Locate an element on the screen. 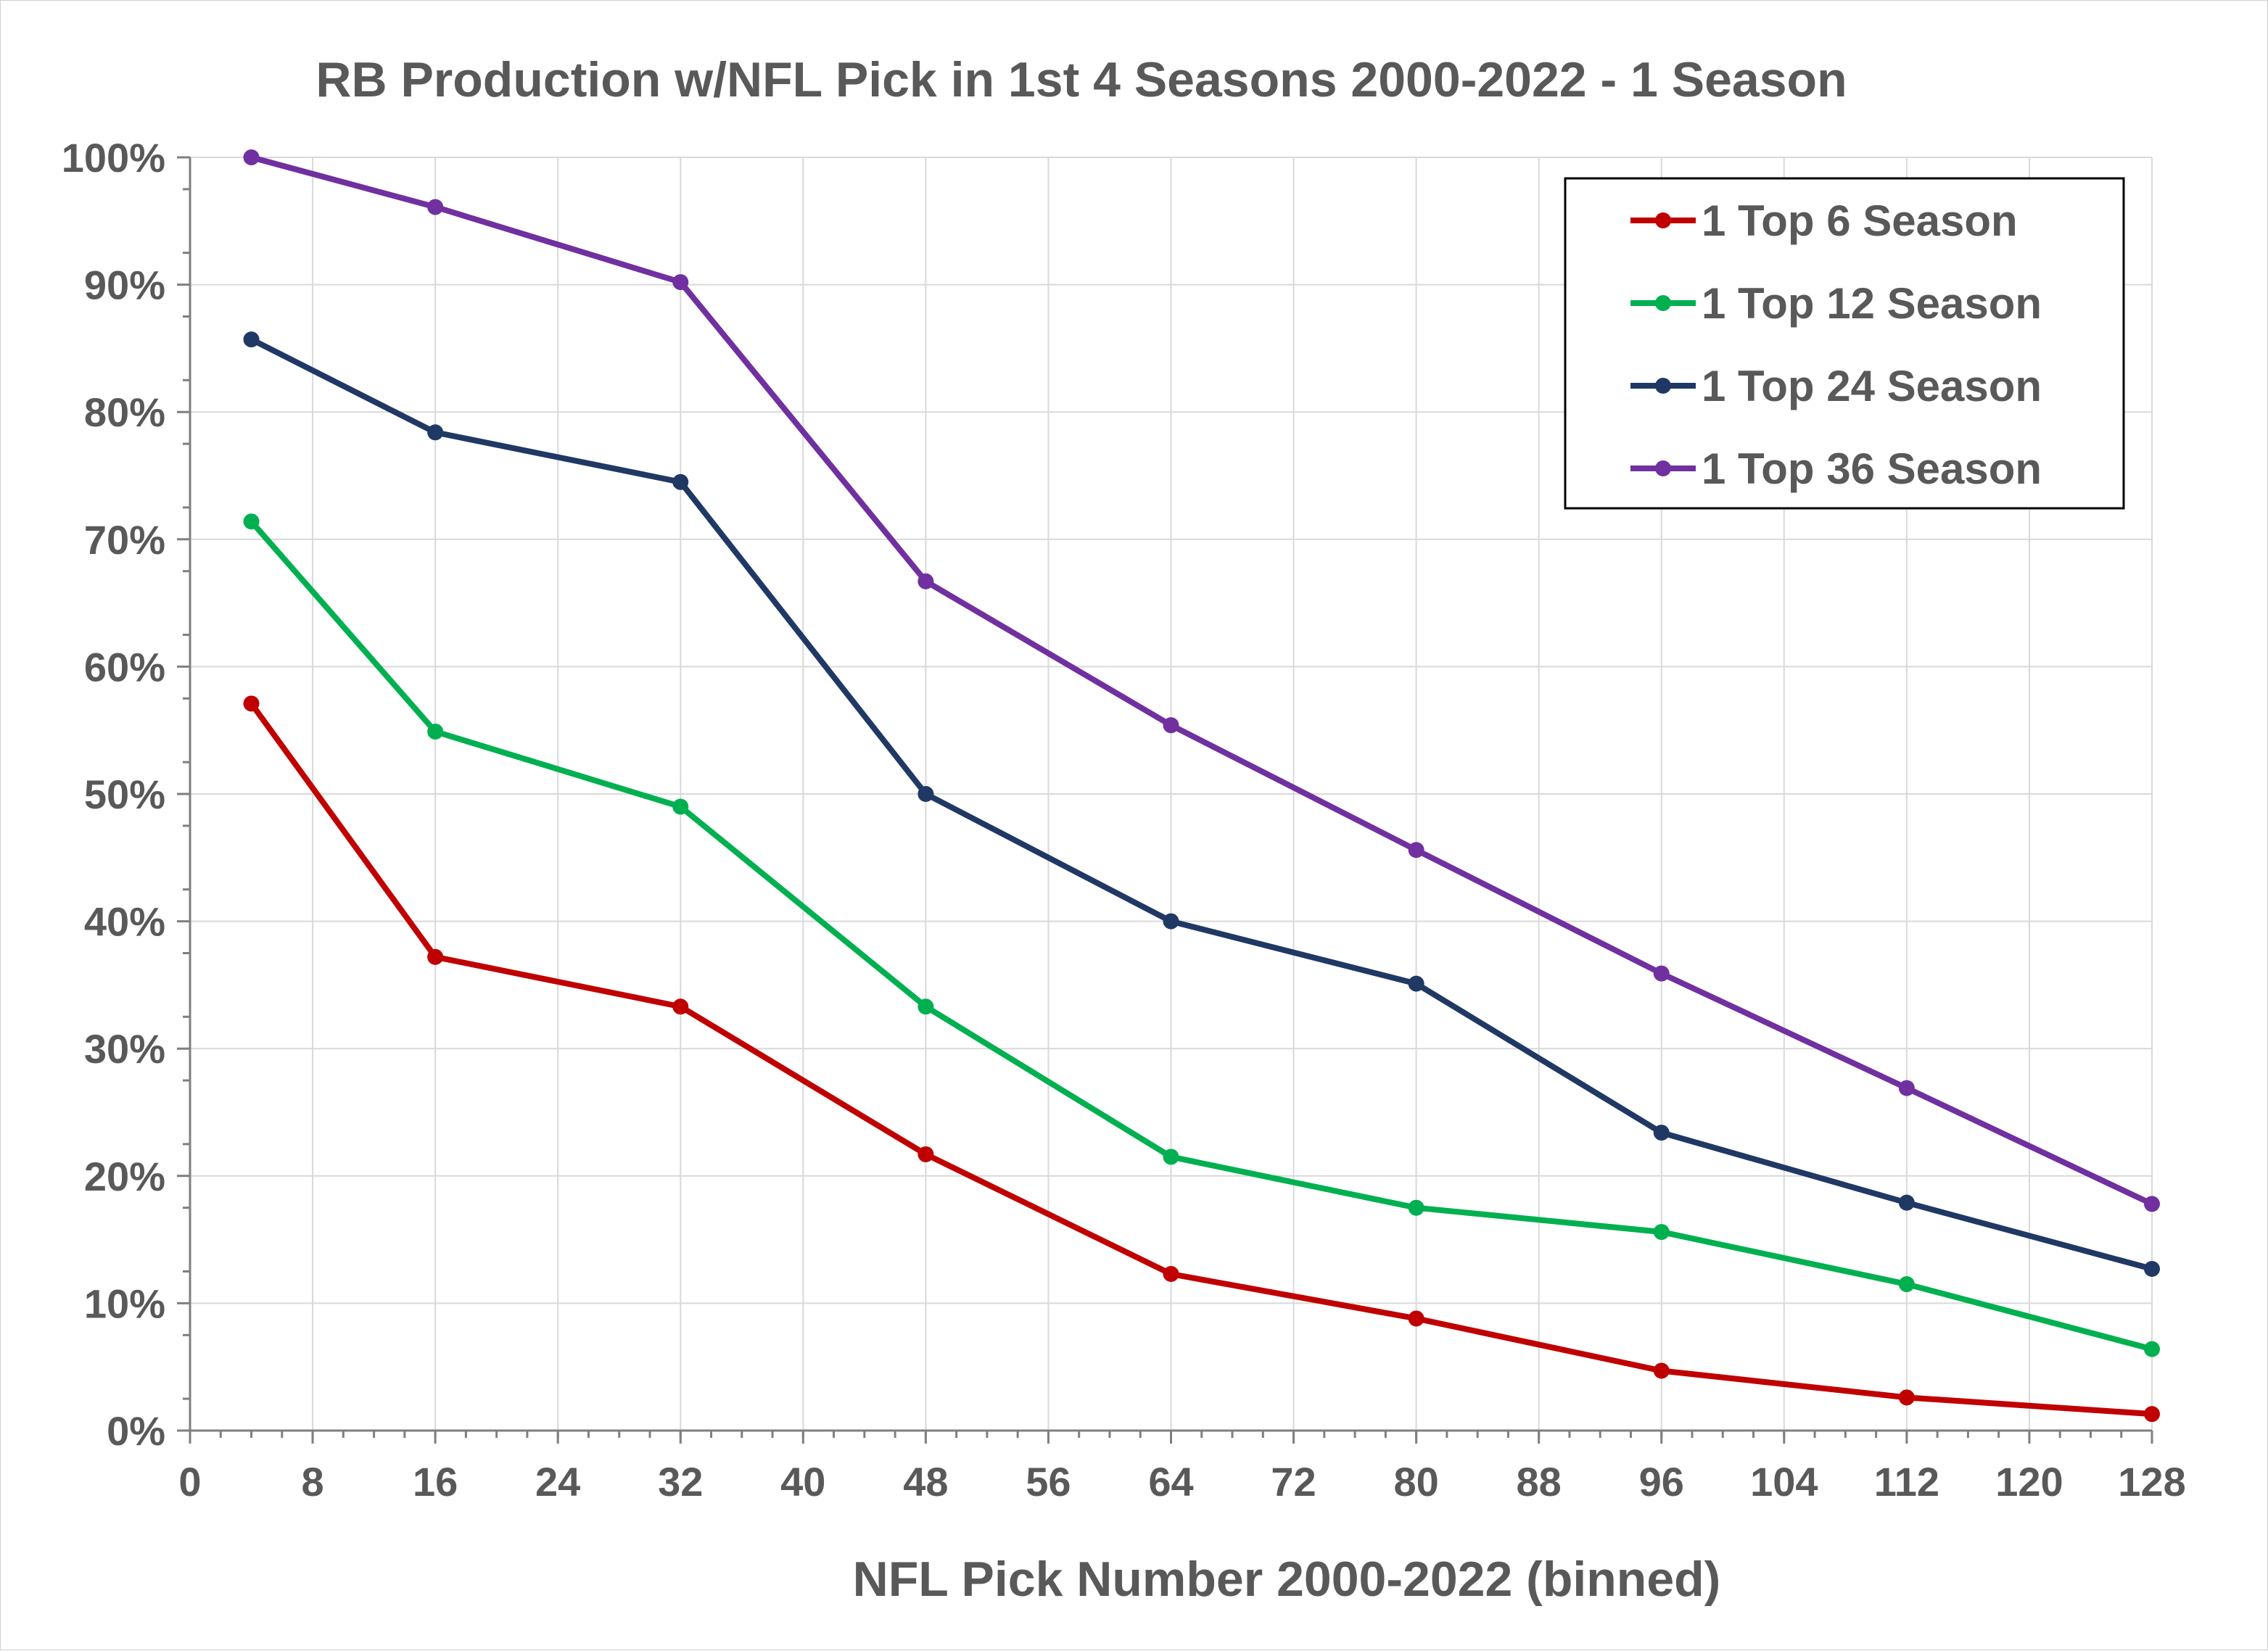 Image resolution: width=2268 pixels, height=1651 pixels. legend-item: 1 Top 6 Season is located at coordinates (1824, 220).